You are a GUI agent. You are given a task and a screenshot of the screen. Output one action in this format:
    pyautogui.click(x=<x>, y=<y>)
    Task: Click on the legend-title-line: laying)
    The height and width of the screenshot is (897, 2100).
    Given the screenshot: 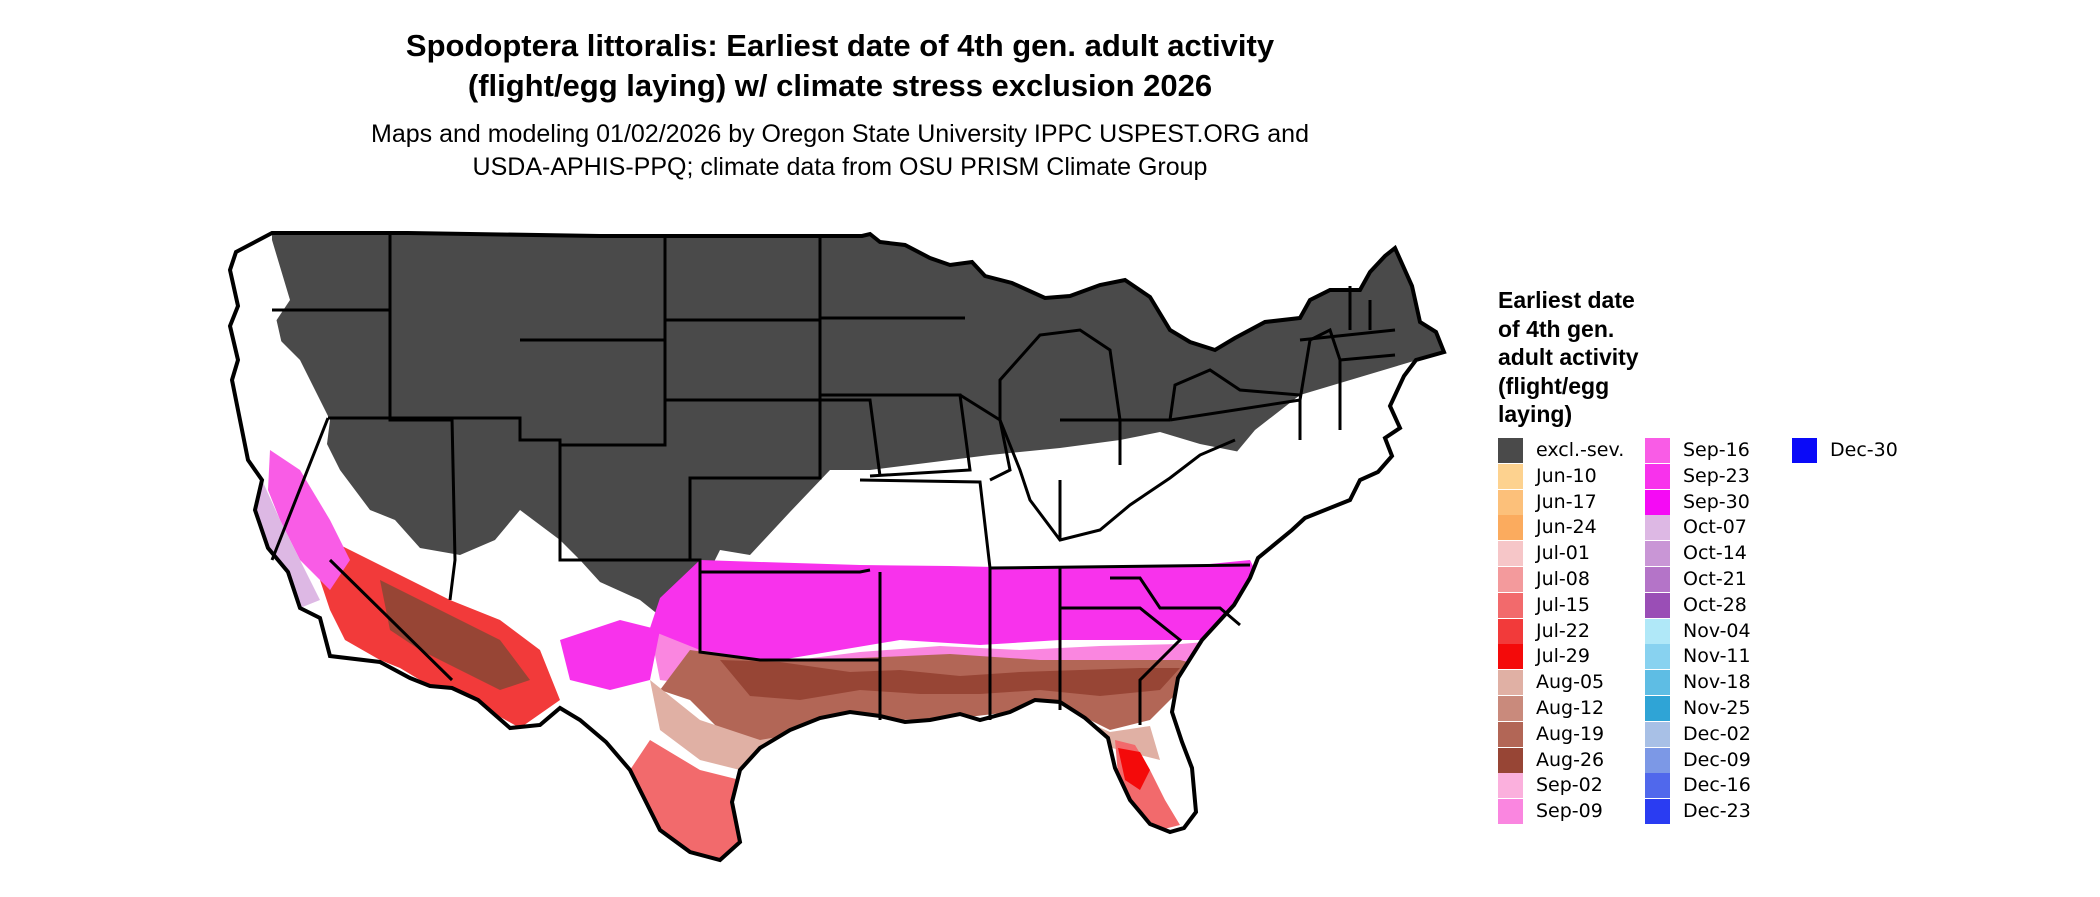 What is the action you would take?
    pyautogui.click(x=1535, y=414)
    